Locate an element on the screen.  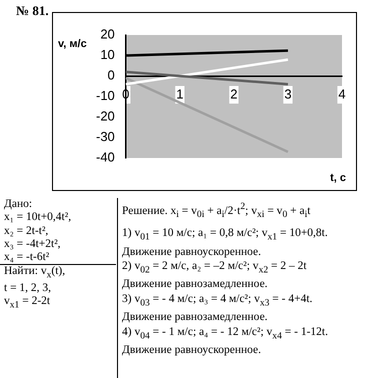
x-tick-label: 4 is located at coordinates (342, 94).